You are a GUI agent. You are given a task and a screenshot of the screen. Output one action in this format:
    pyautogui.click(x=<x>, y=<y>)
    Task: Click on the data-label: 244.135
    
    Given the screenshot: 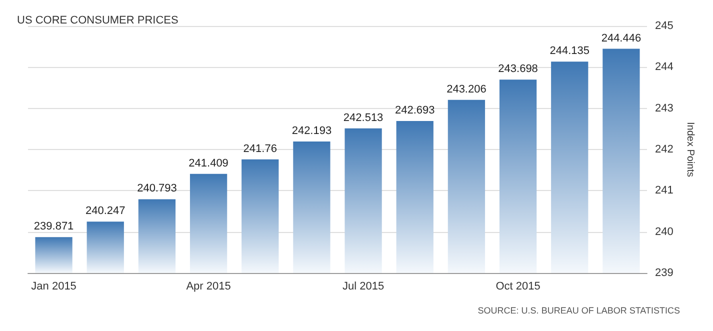 What is the action you would take?
    pyautogui.click(x=570, y=51)
    